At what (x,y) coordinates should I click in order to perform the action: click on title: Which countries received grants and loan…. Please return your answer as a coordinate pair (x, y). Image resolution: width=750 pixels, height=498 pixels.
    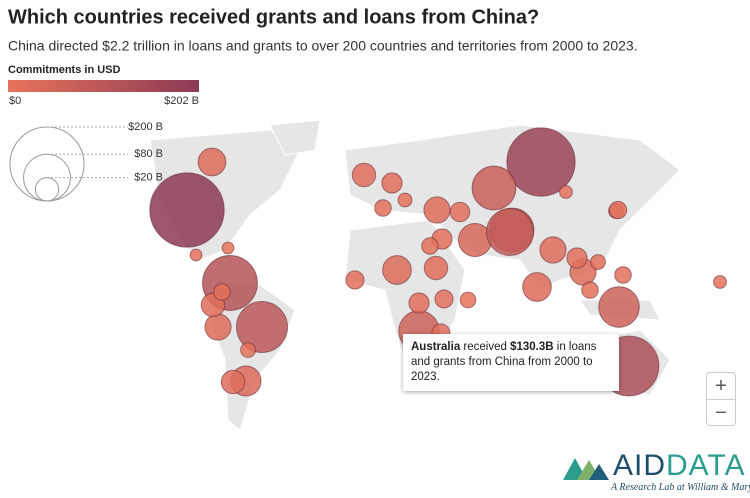
    Looking at the image, I should click on (273, 17).